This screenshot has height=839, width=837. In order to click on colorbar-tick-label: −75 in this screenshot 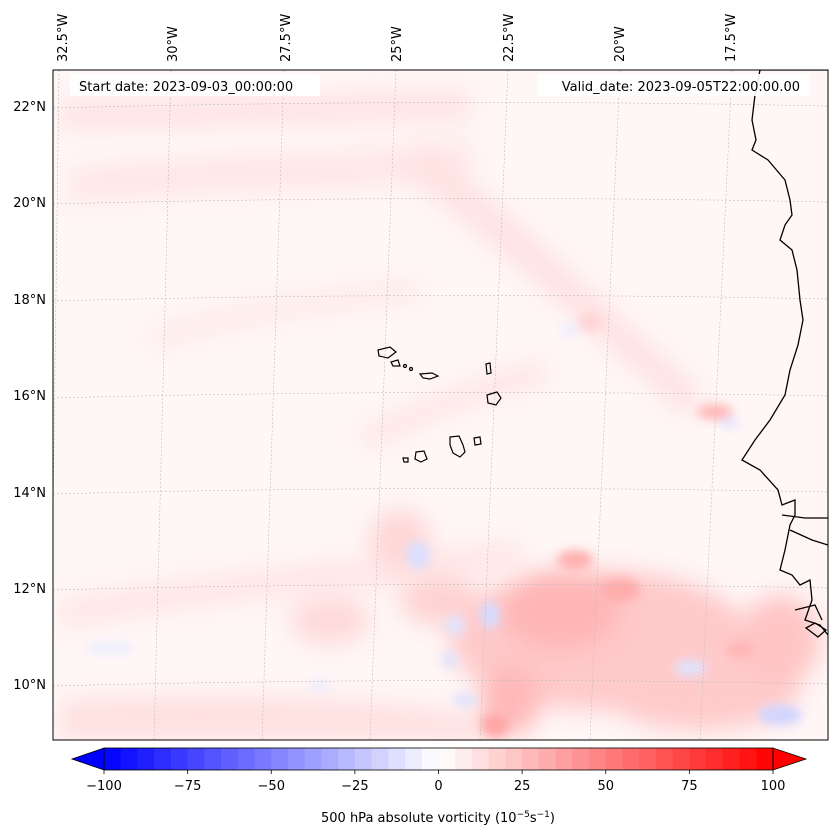, I will do `click(187, 786)`.